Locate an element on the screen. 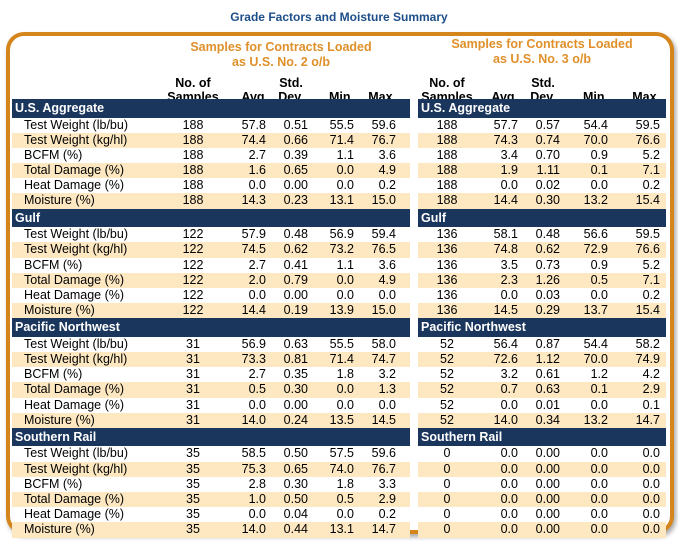 The width and height of the screenshot is (678, 544). cell-min: 1.1 is located at coordinates (345, 264).